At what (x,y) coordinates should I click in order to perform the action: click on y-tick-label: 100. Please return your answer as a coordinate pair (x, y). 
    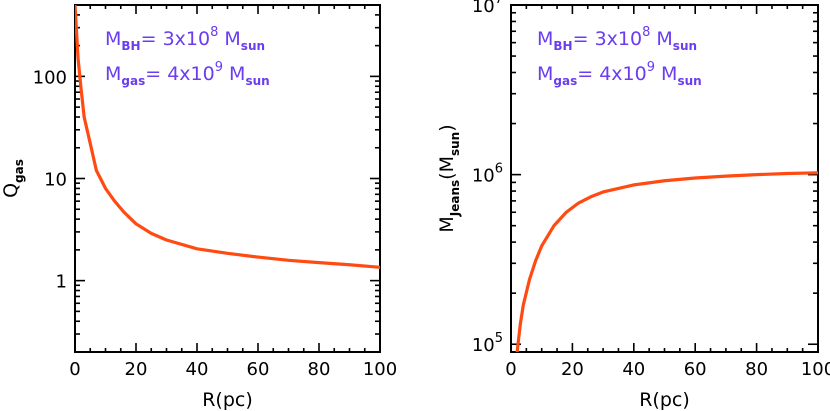
    Looking at the image, I should click on (50, 77).